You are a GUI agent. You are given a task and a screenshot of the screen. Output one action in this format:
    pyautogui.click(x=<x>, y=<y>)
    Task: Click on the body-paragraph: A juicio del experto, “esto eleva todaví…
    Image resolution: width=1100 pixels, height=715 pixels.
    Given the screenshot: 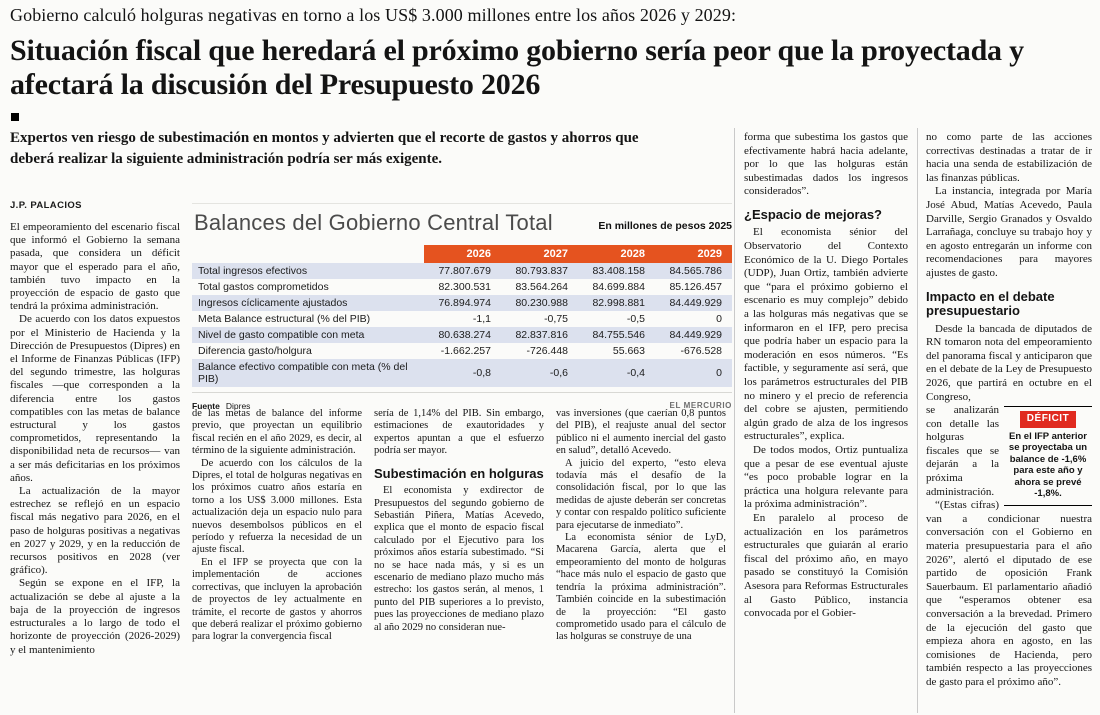 What is the action you would take?
    pyautogui.click(x=641, y=494)
    